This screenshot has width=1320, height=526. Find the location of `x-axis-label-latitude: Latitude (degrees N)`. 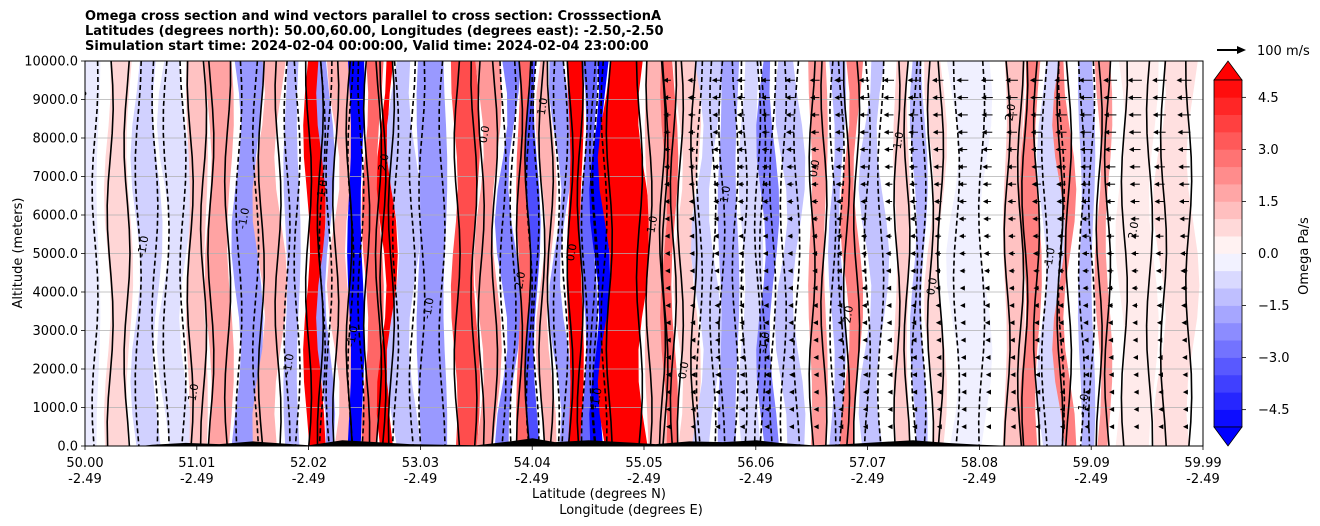

x-axis-label-latitude: Latitude (degrees N) is located at coordinates (599, 494).